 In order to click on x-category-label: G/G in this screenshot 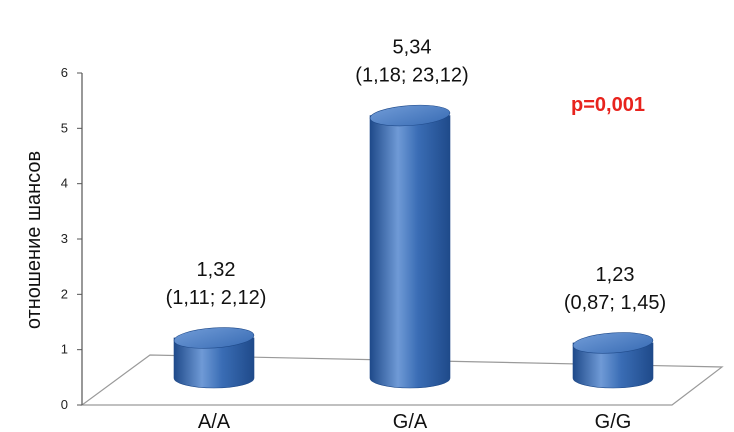, I will do `click(613, 421)`.